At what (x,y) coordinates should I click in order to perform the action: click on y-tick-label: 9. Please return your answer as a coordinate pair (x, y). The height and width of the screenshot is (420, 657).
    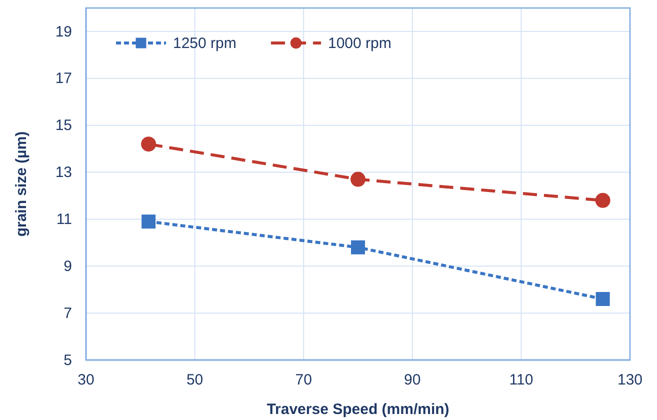
    Looking at the image, I should click on (68, 266).